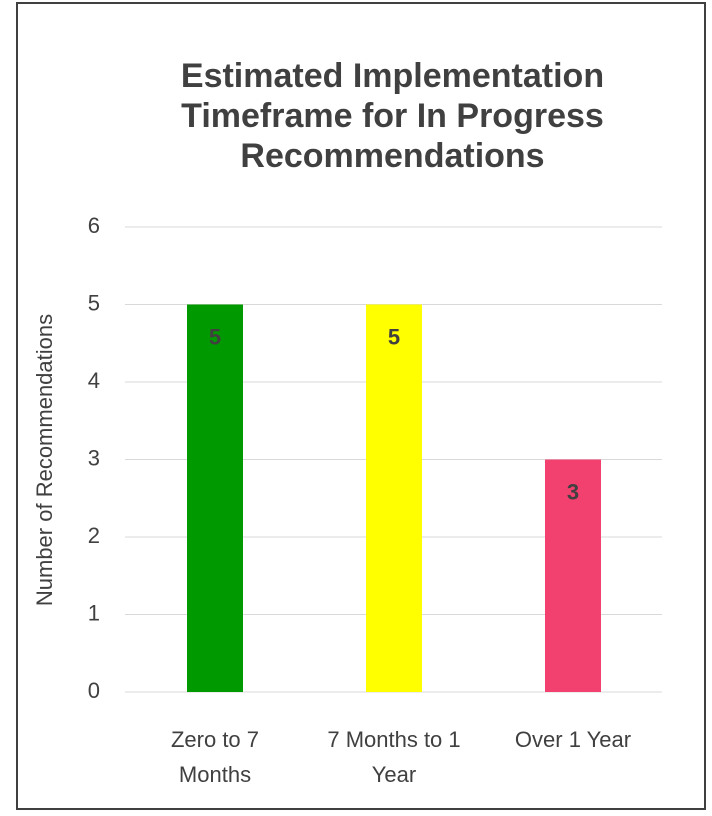 Image resolution: width=712 pixels, height=816 pixels. I want to click on y-tick-label: 5, so click(94, 302).